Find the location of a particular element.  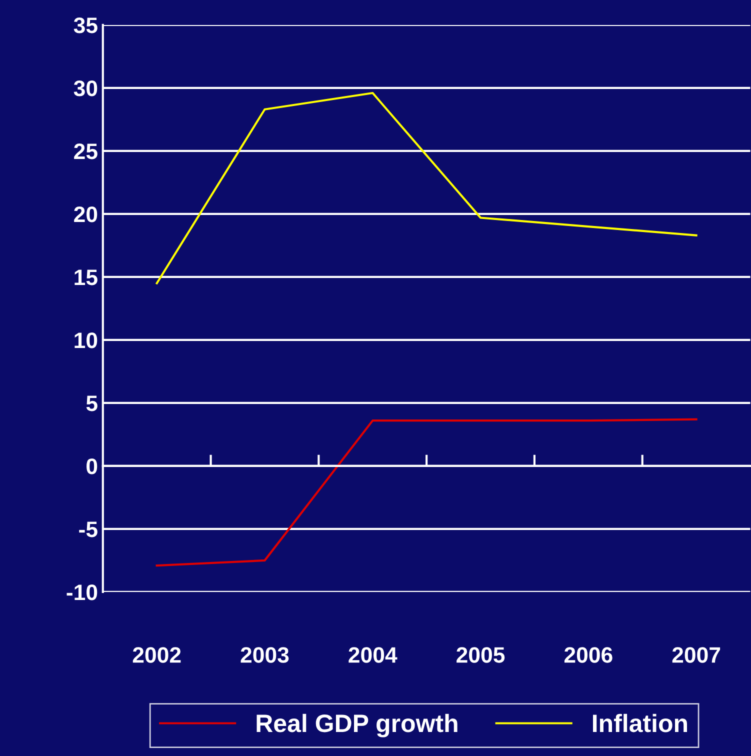

y-tick-label: 5 is located at coordinates (92, 404).